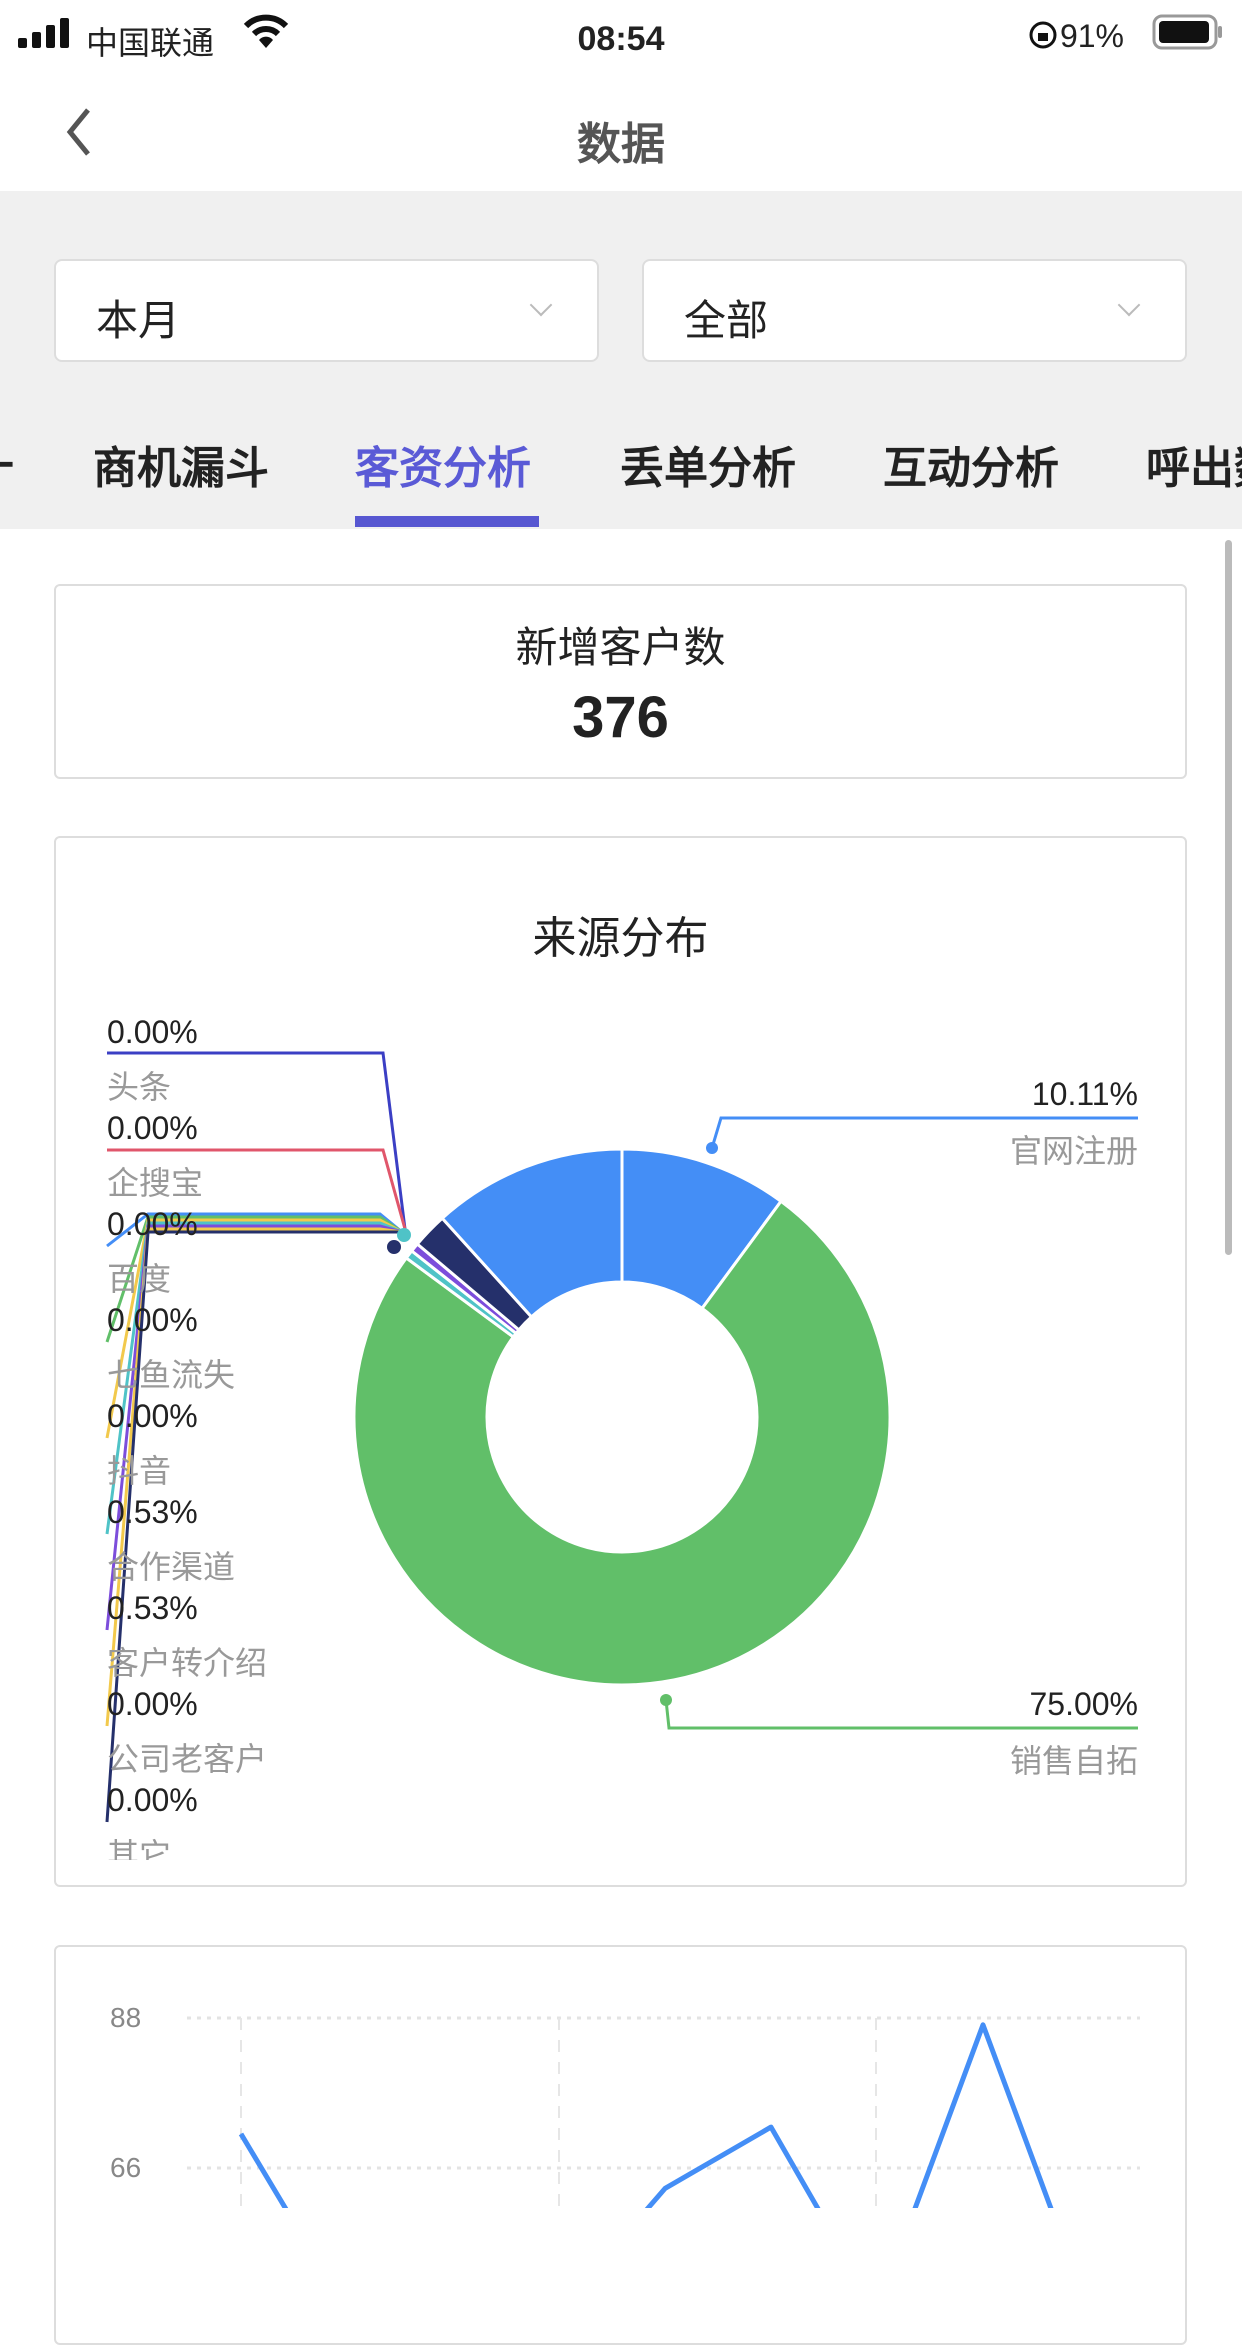 The image size is (1242, 2345). I want to click on chart-title: 来源分布, so click(620, 938).